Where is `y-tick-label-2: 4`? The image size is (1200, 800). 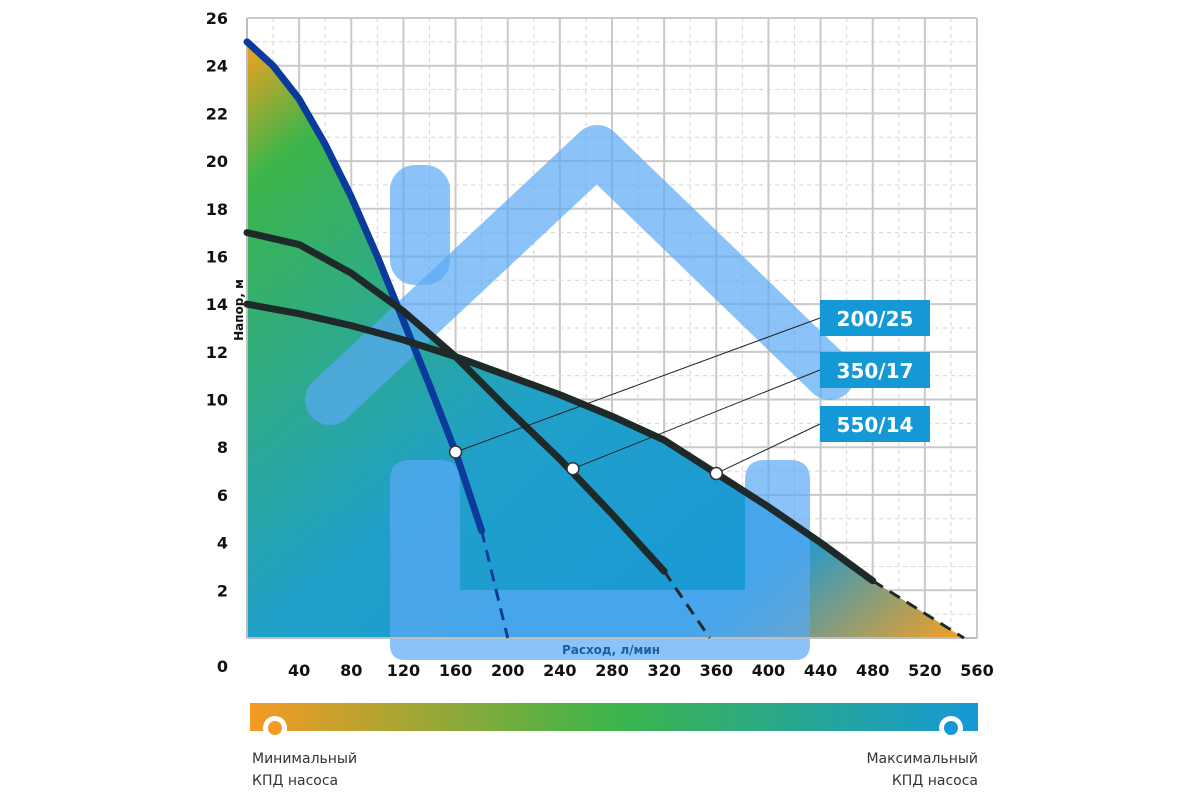 y-tick-label-2: 4 is located at coordinates (222, 543).